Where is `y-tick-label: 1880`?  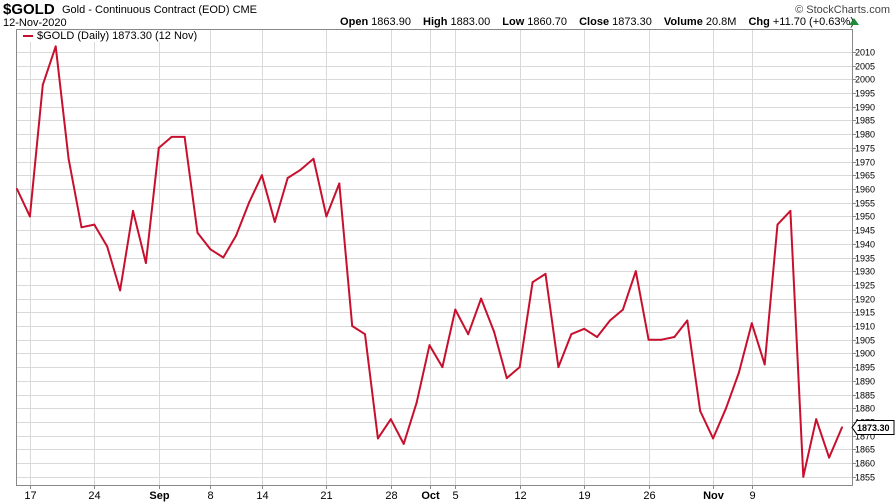 y-tick-label: 1880 is located at coordinates (865, 409).